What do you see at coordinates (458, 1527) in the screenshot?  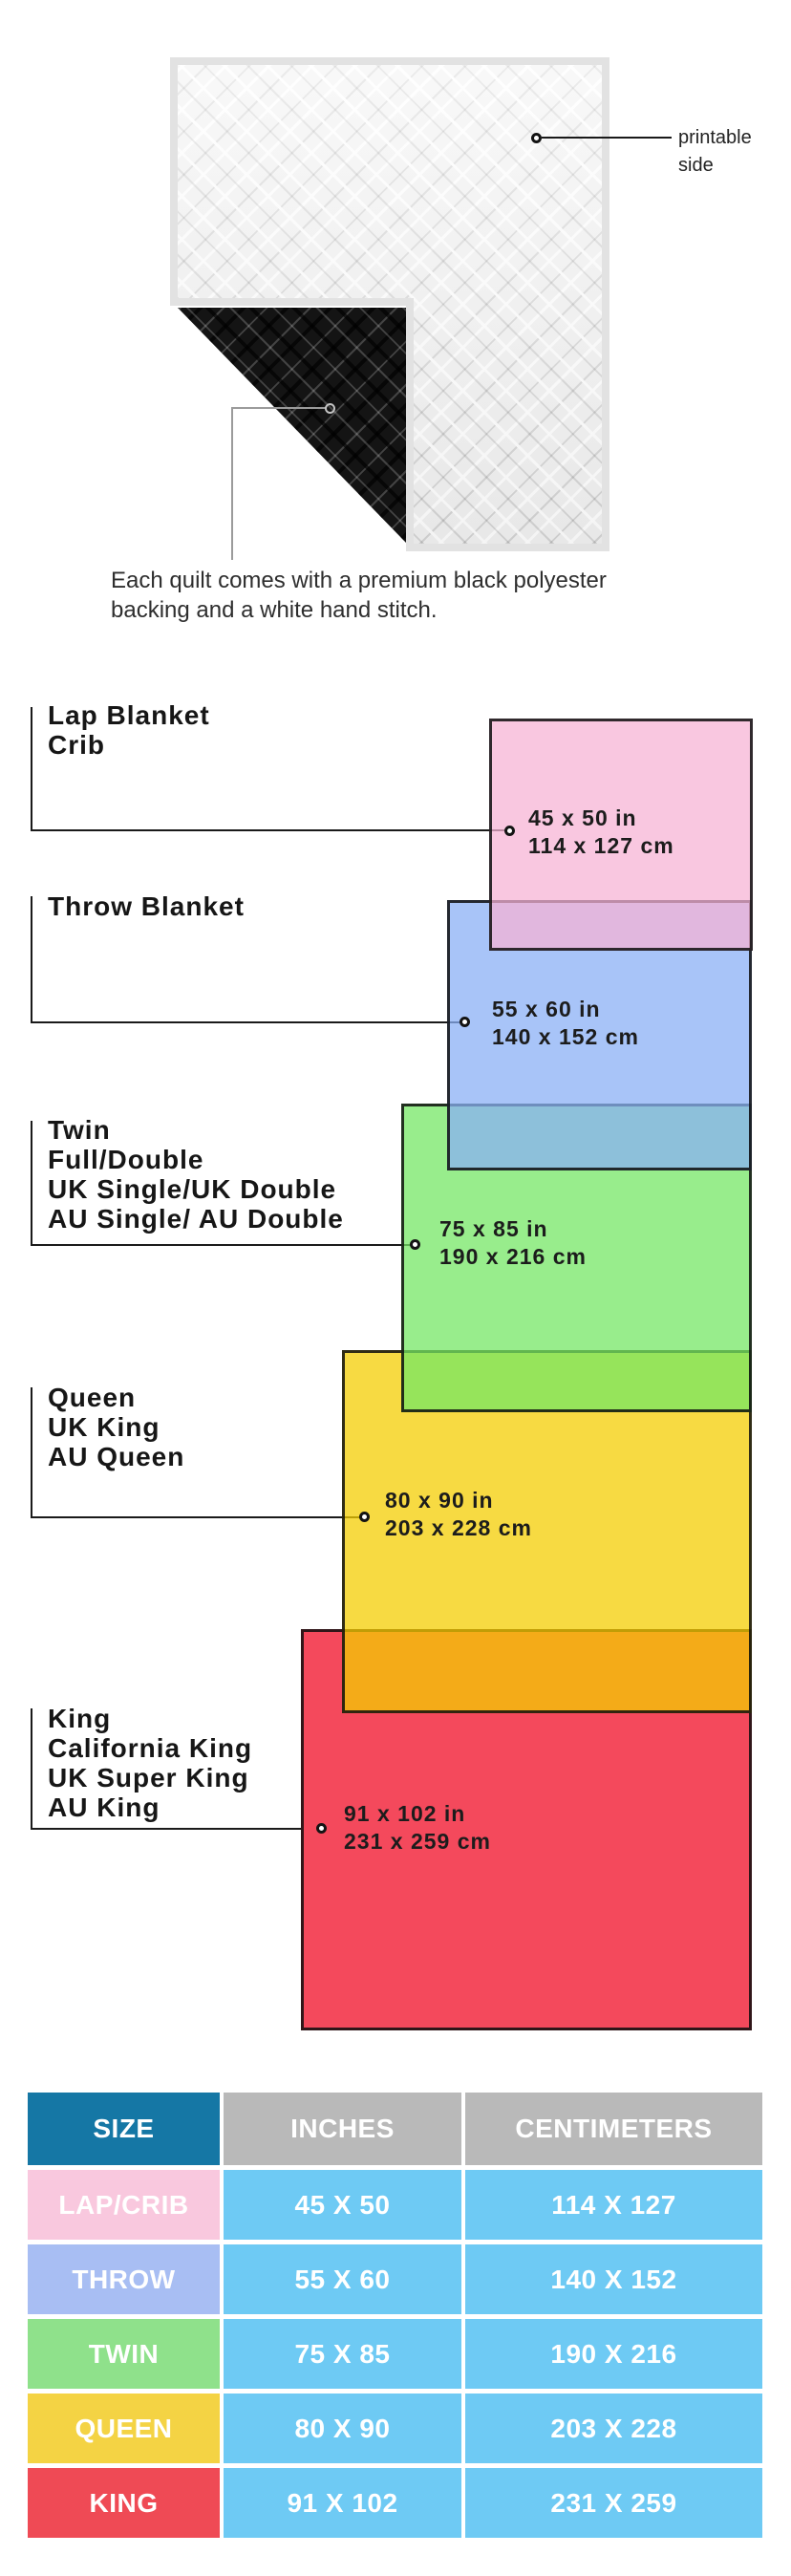 I see `dims-cm: 203 x 228 cm` at bounding box center [458, 1527].